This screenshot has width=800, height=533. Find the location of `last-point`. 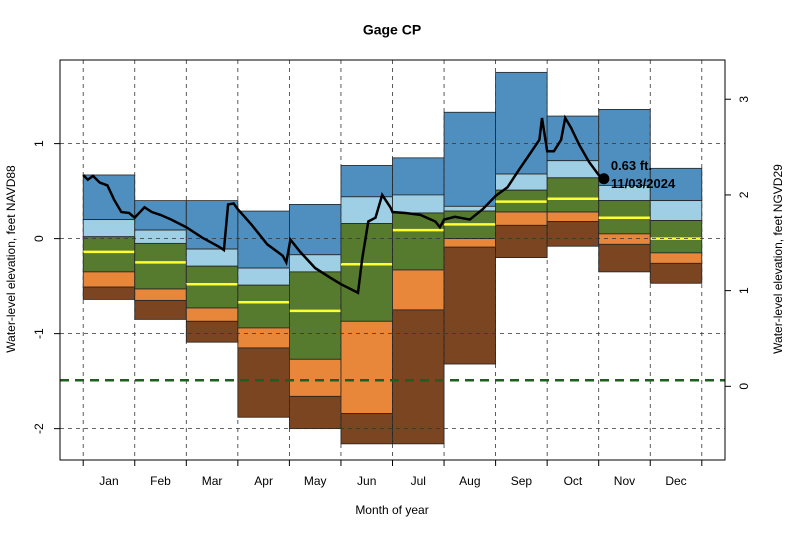

last-point is located at coordinates (604, 179).